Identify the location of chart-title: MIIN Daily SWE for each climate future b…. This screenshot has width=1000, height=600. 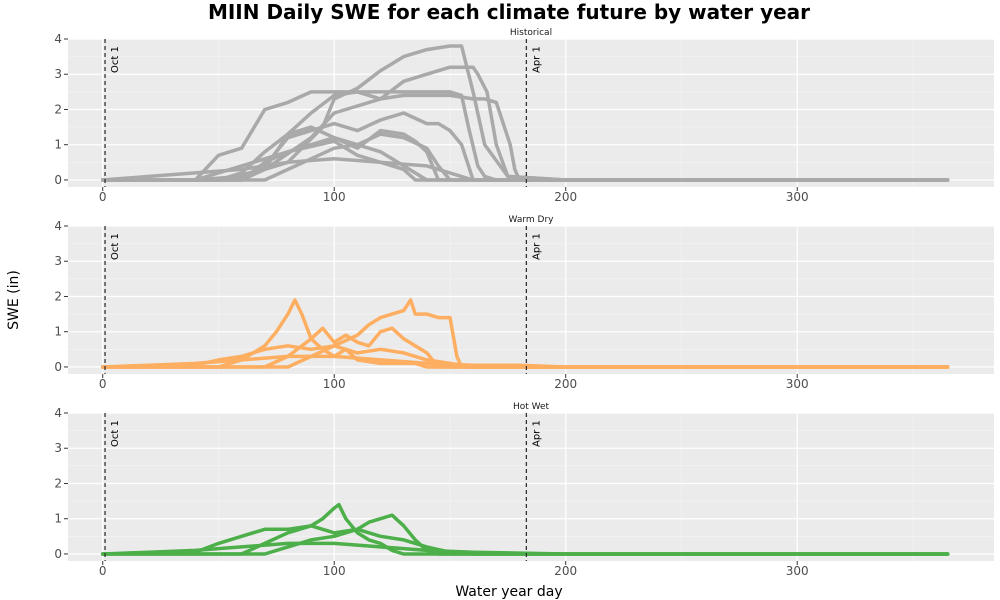
(509, 12).